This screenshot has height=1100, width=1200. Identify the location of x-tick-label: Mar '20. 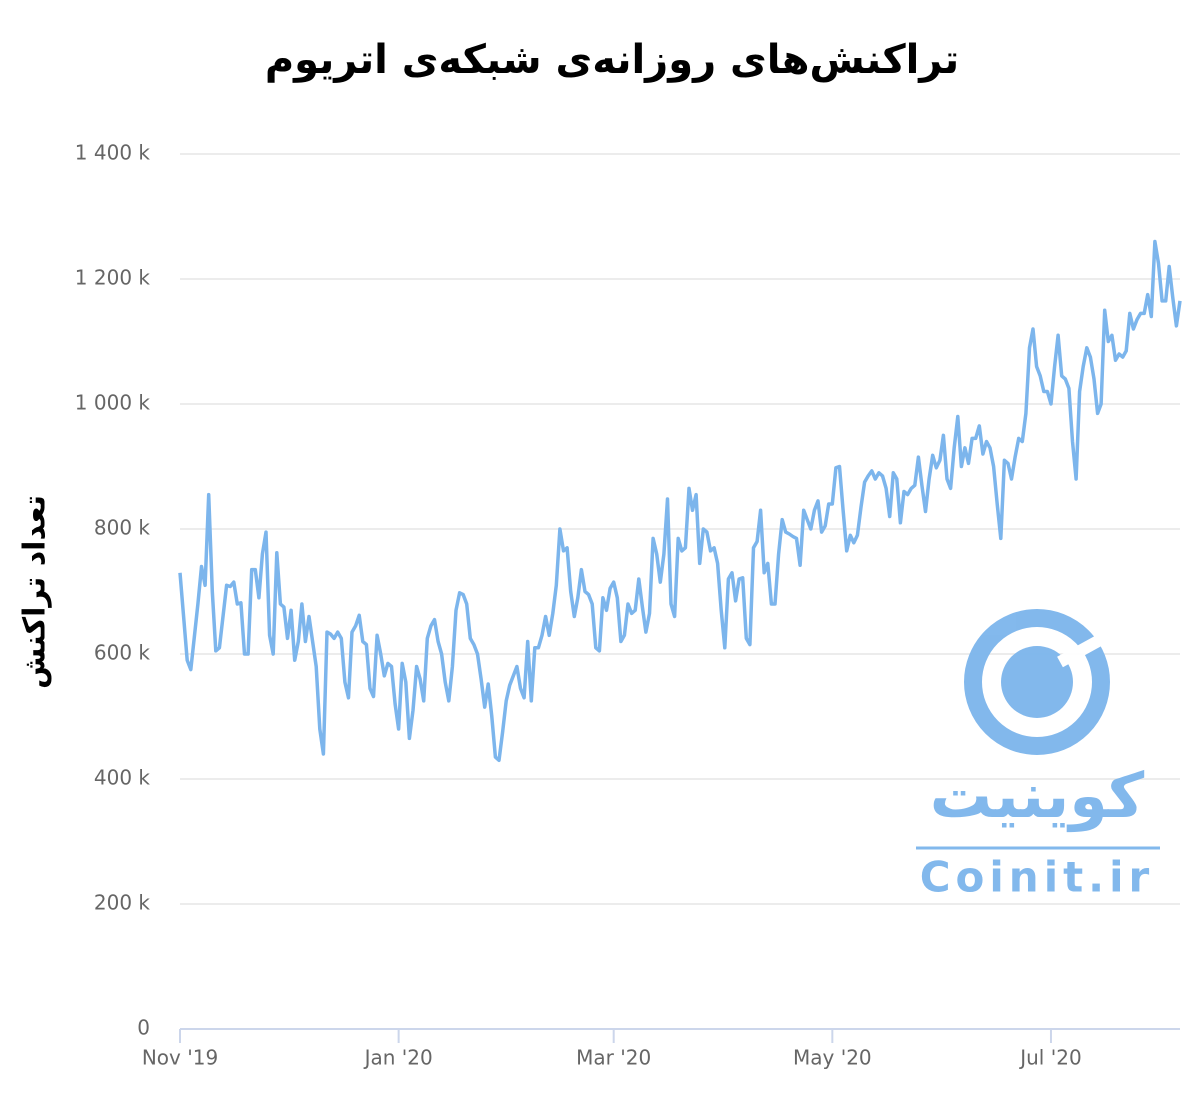
(613, 1058).